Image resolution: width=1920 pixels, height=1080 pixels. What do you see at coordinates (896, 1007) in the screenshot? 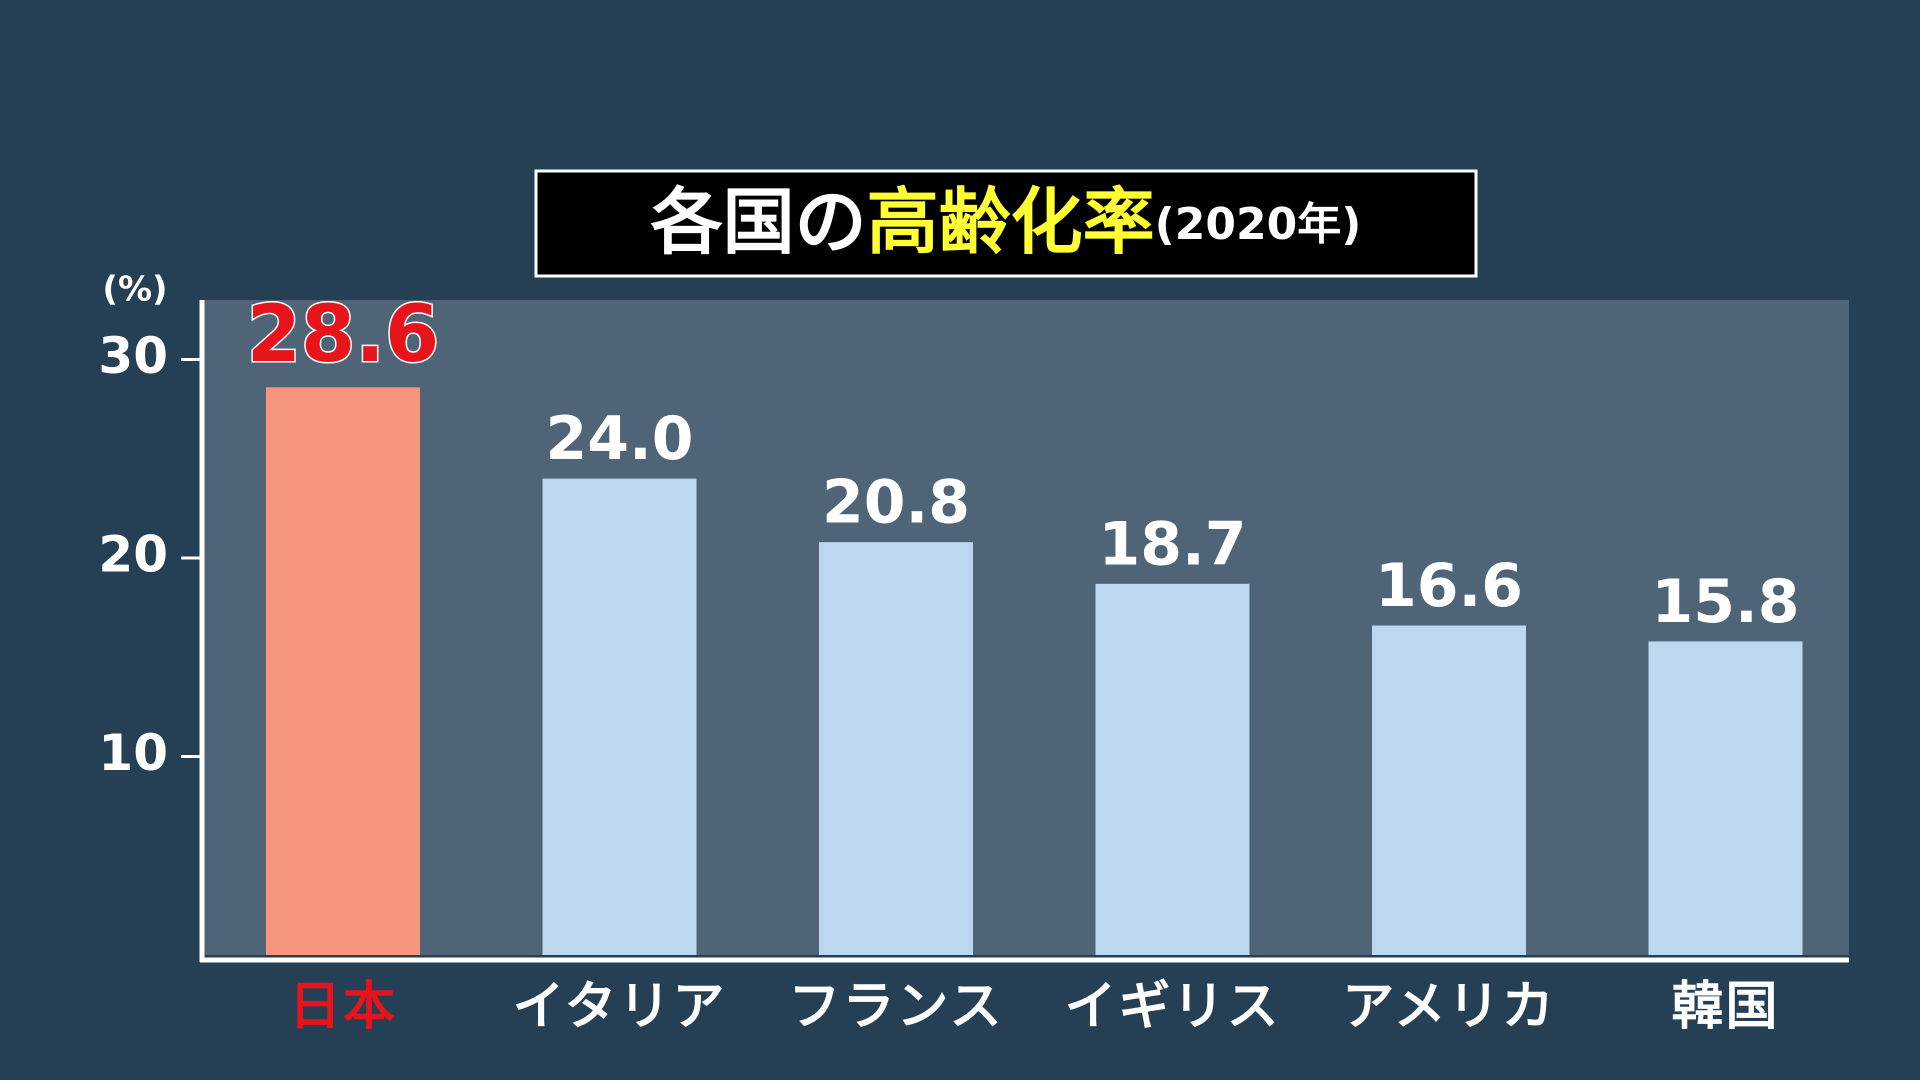
I see `x-tick-label: フランス` at bounding box center [896, 1007].